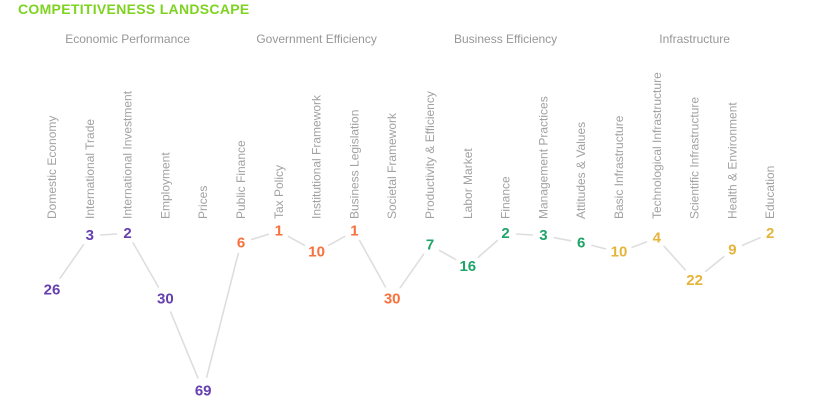  I want to click on axis-label: Domestic Economy, so click(52, 167).